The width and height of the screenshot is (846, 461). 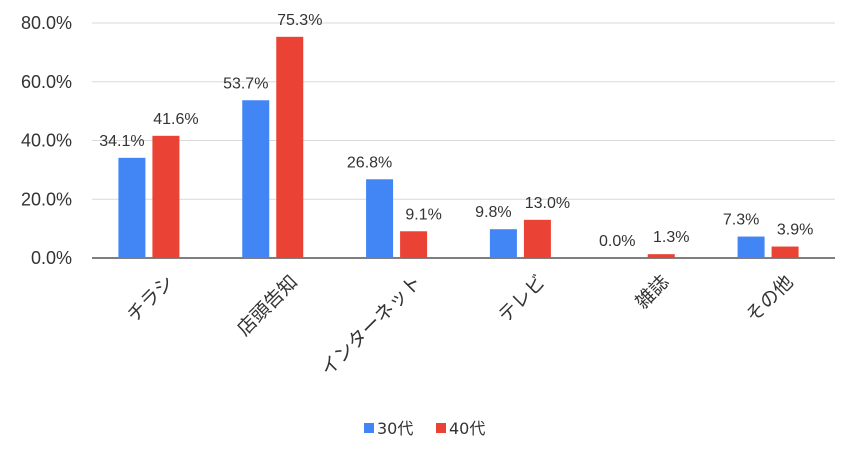 I want to click on data-label: 53.7%, so click(x=245, y=83).